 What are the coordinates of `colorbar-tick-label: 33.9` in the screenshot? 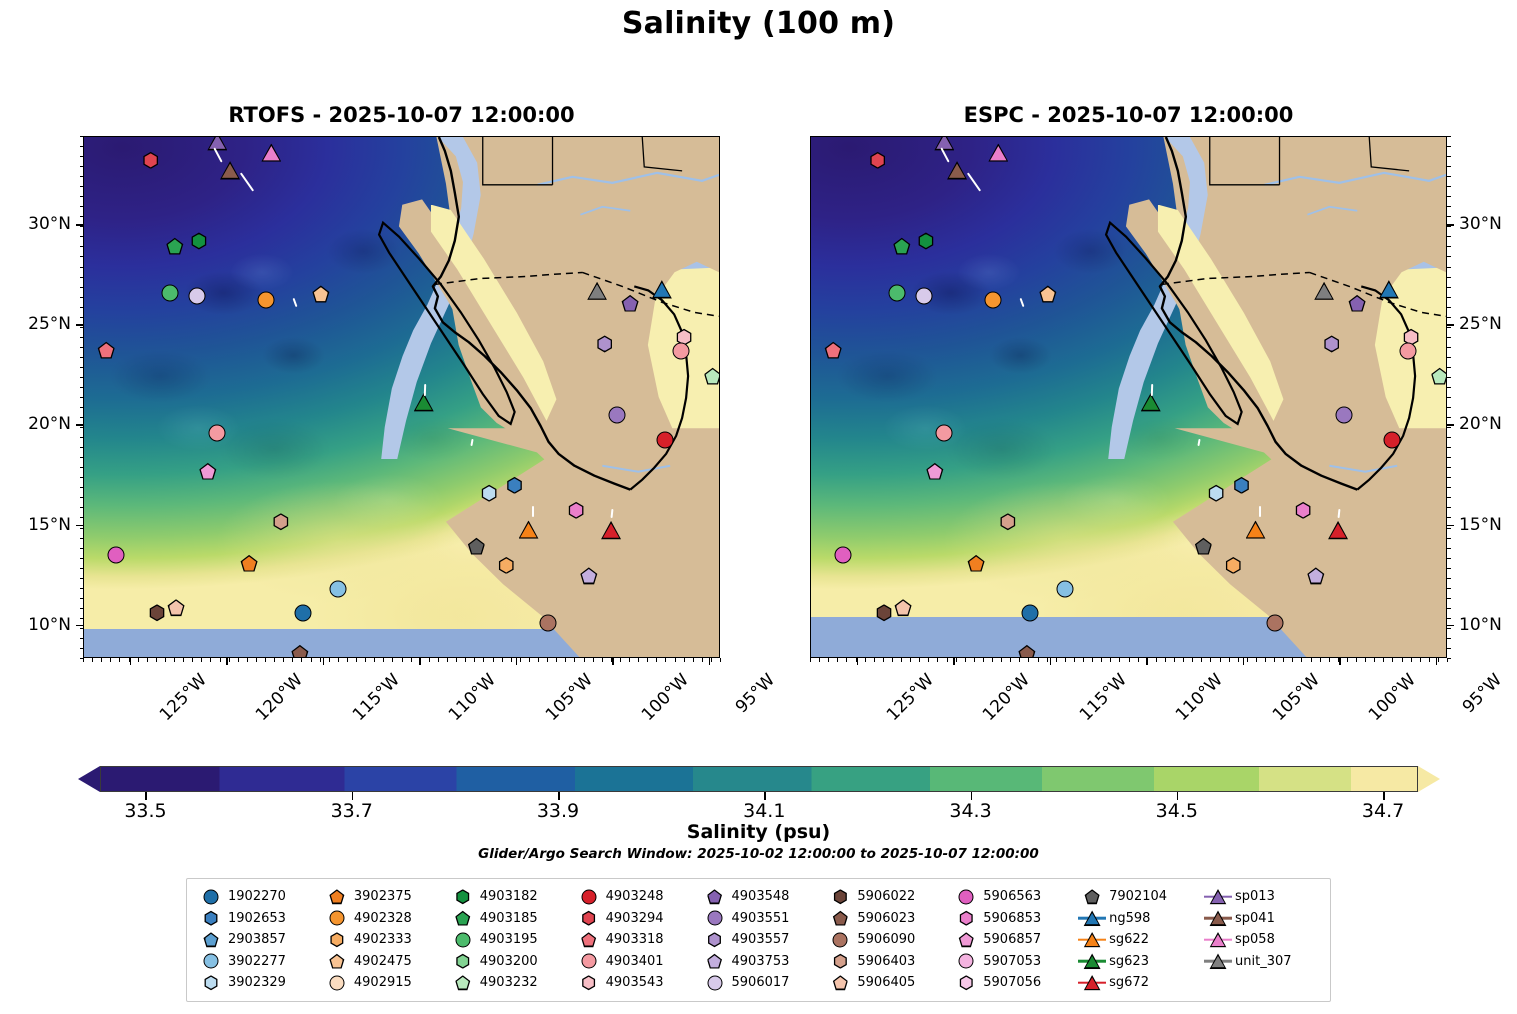 It's located at (558, 811).